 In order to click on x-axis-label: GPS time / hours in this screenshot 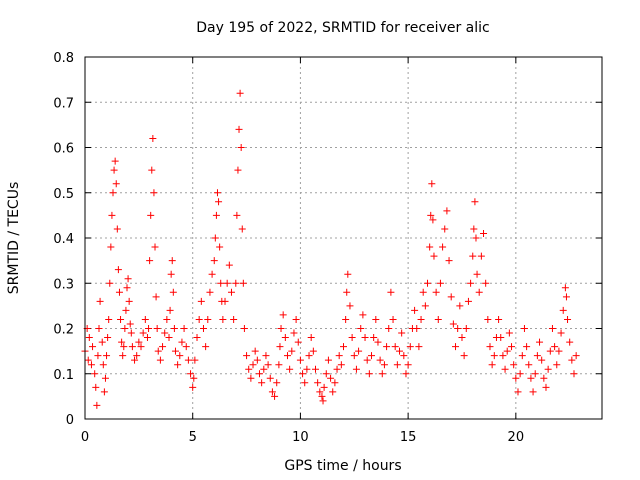, I will do `click(342, 466)`.